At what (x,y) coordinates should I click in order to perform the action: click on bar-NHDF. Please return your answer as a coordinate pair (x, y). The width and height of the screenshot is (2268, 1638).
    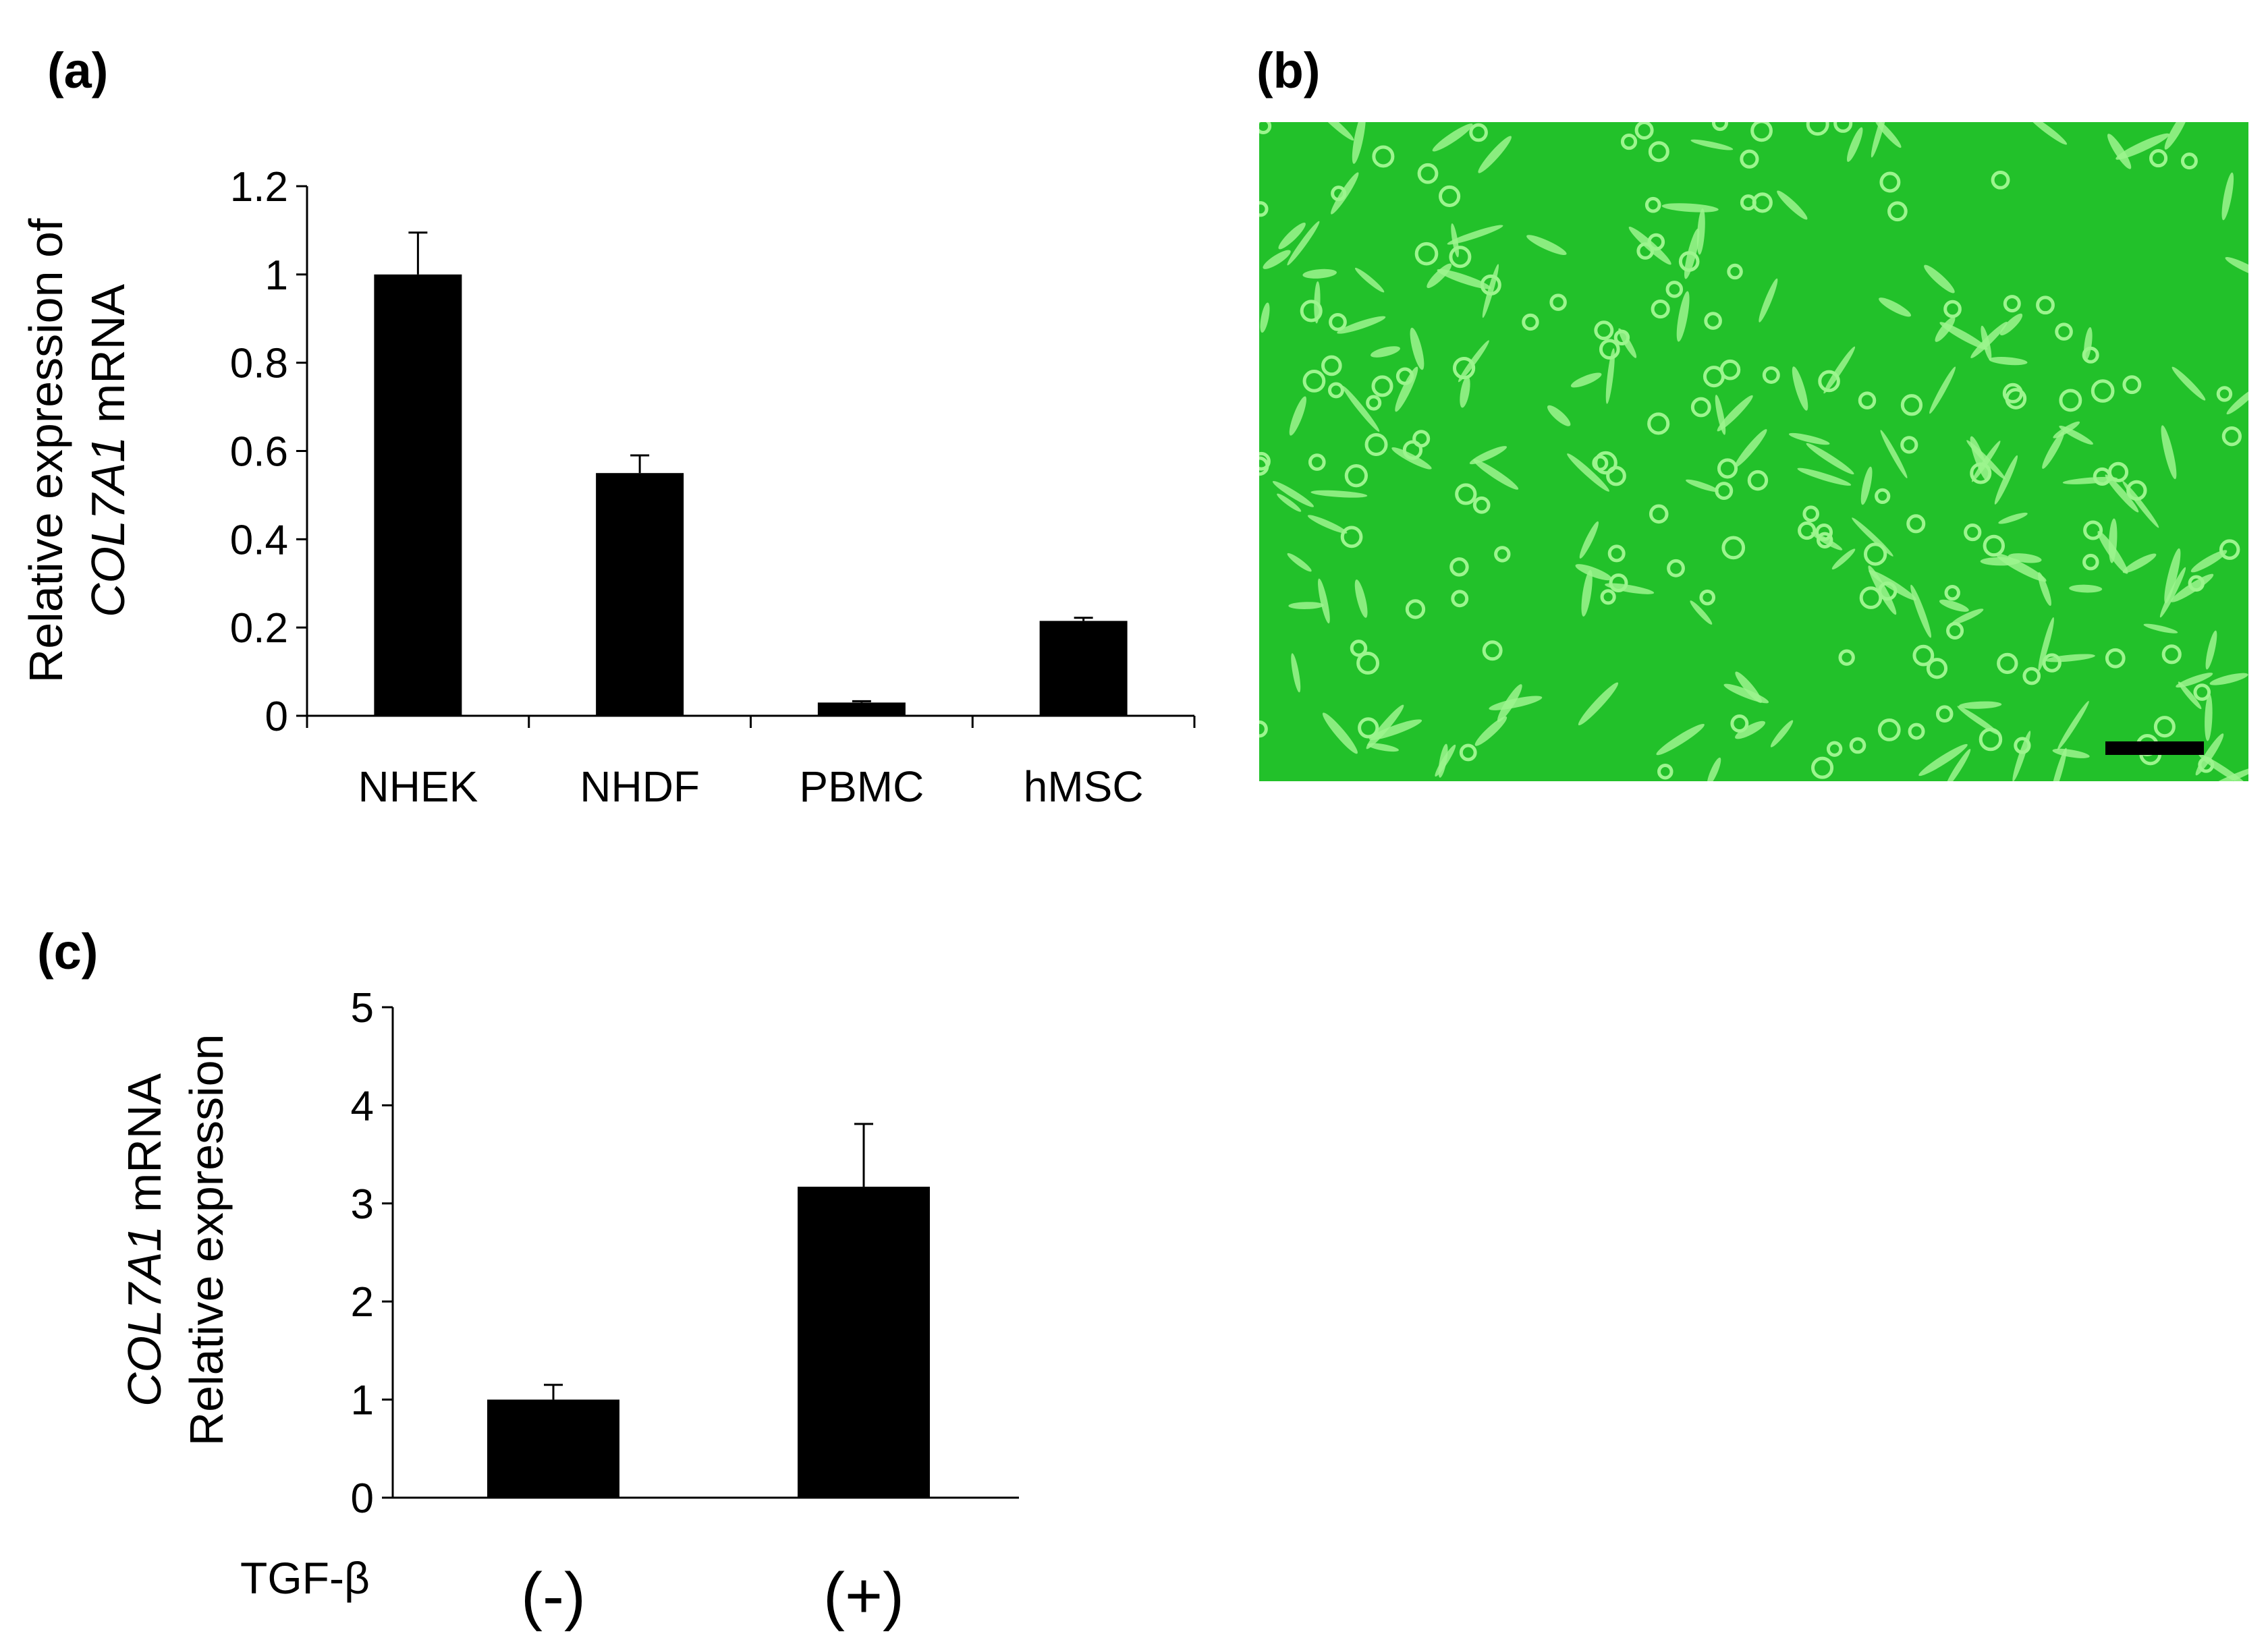
    Looking at the image, I should click on (640, 594).